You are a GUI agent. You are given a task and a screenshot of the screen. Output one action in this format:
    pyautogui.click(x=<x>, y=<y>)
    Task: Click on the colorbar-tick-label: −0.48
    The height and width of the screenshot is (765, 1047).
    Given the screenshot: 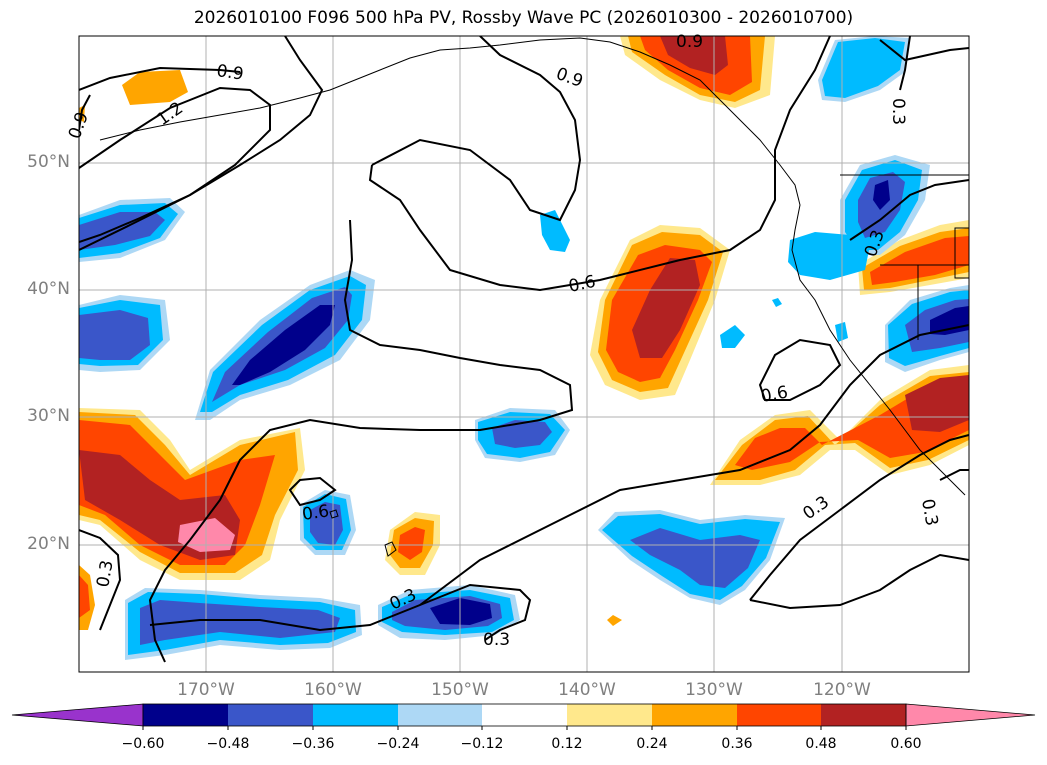 What is the action you would take?
    pyautogui.click(x=228, y=744)
    